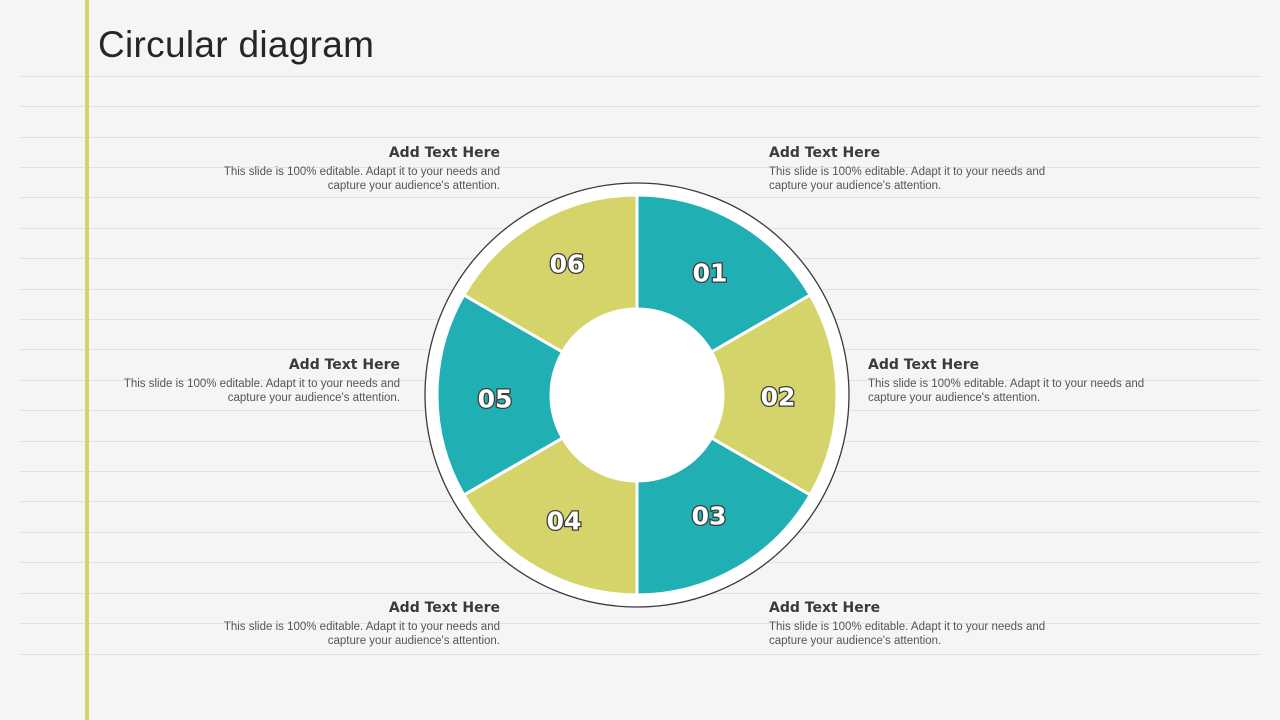 This screenshot has width=1280, height=720. I want to click on segment-label-06: 06, so click(567, 264).